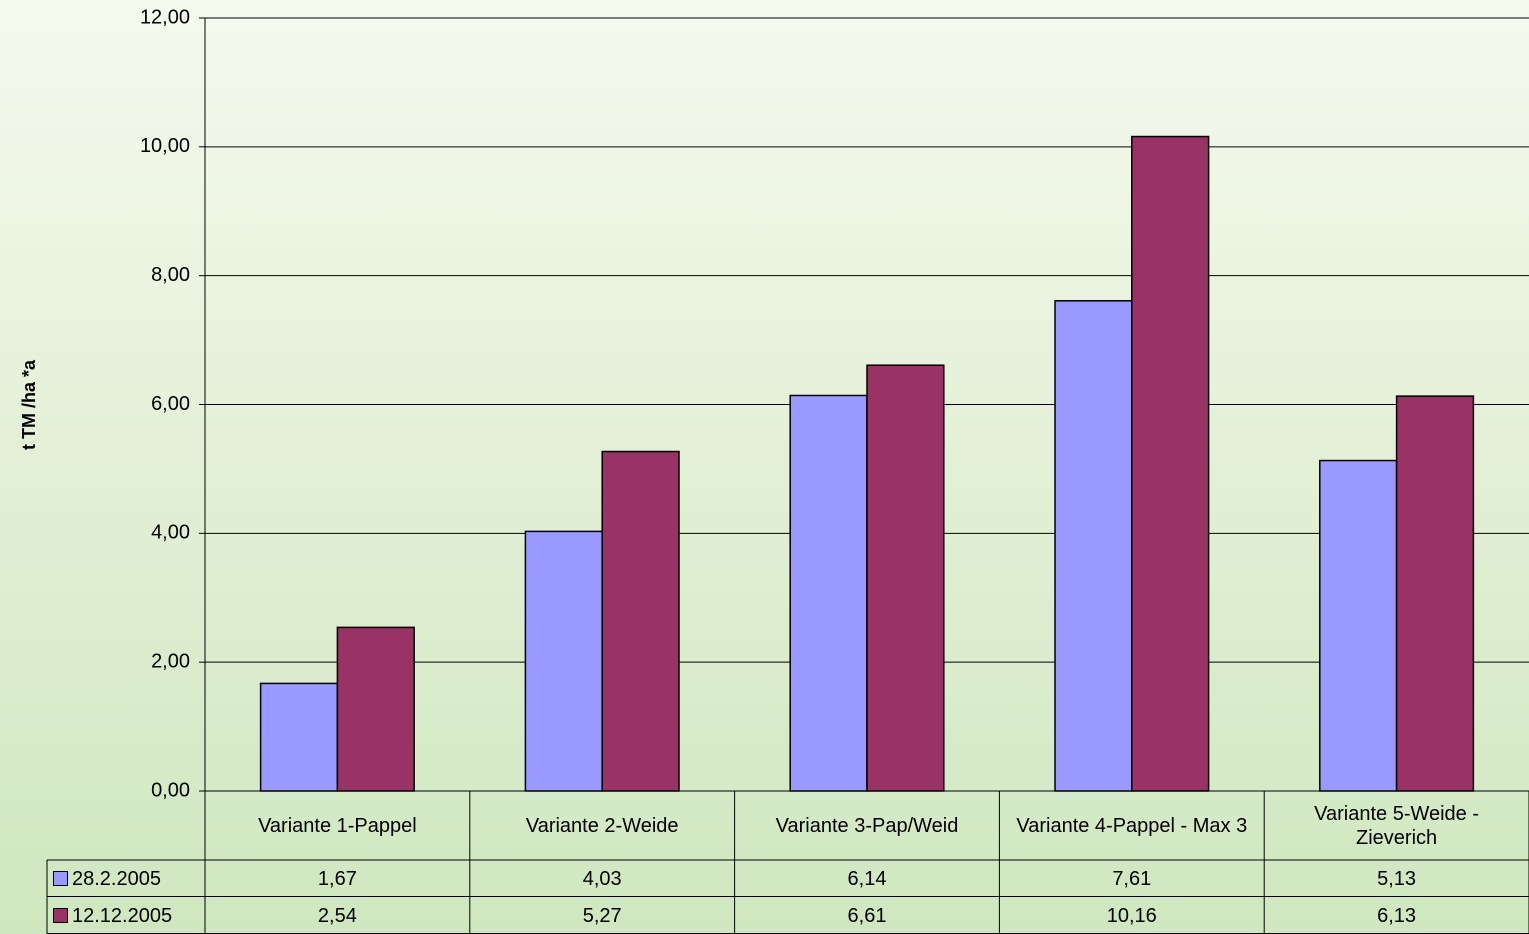 This screenshot has width=1529, height=934. What do you see at coordinates (165, 17) in the screenshot?
I see `y-tick-label: 12,00` at bounding box center [165, 17].